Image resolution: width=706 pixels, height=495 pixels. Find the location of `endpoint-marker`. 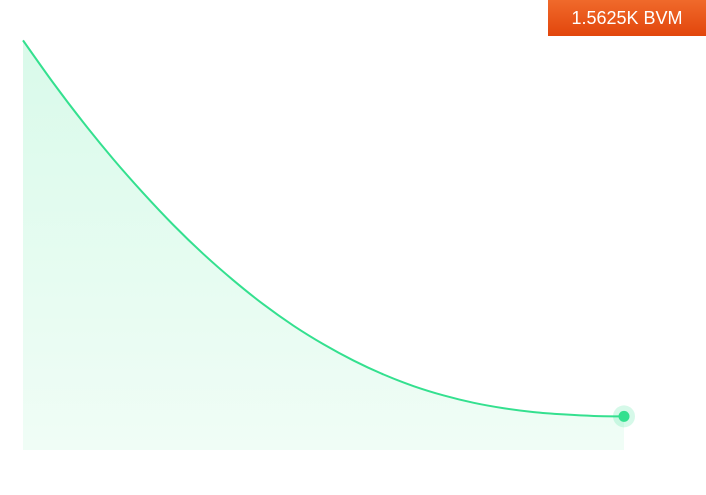

endpoint-marker is located at coordinates (624, 416).